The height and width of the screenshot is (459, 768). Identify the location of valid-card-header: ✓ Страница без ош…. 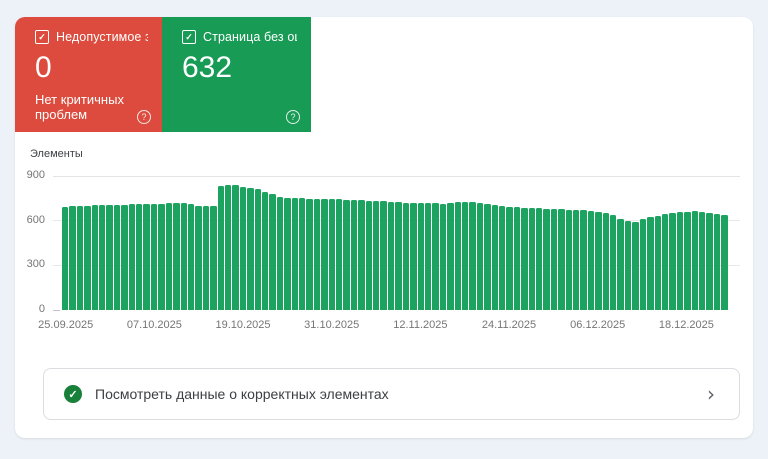
(239, 37).